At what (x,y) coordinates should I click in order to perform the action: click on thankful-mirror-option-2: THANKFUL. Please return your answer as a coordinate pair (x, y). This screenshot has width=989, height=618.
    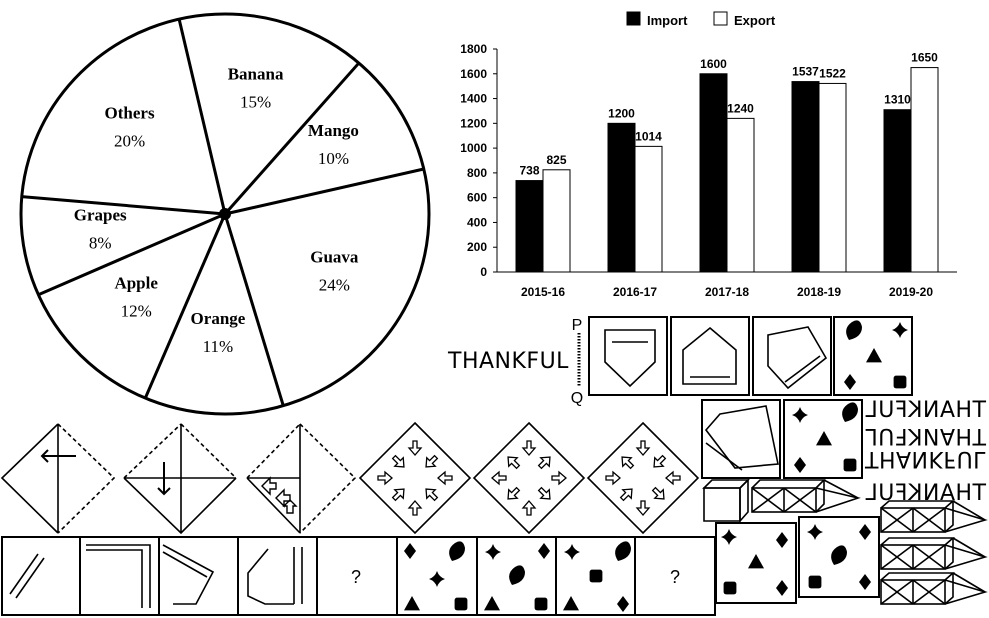
    Looking at the image, I should click on (925, 435).